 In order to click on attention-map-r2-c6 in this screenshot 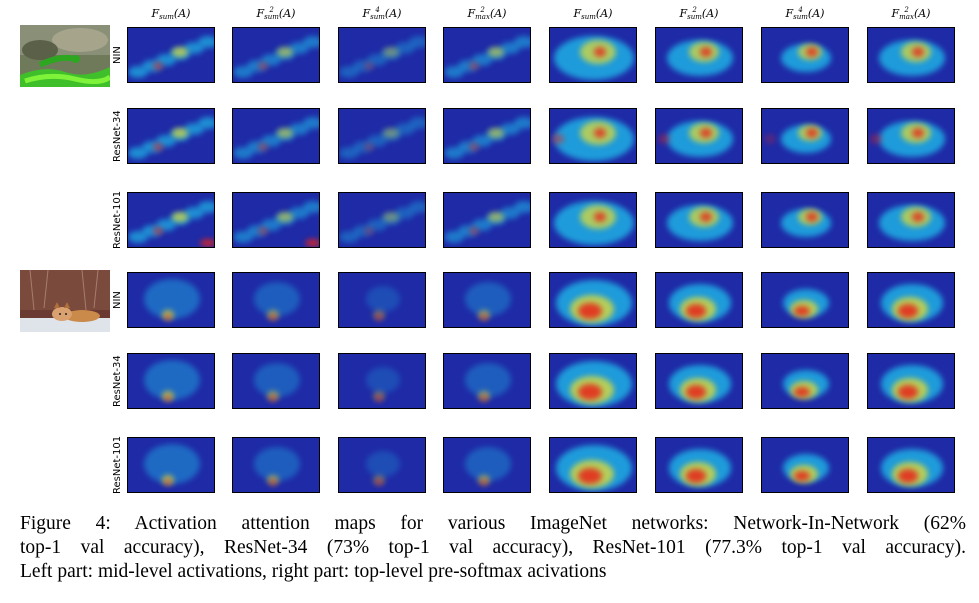, I will do `click(699, 136)`.